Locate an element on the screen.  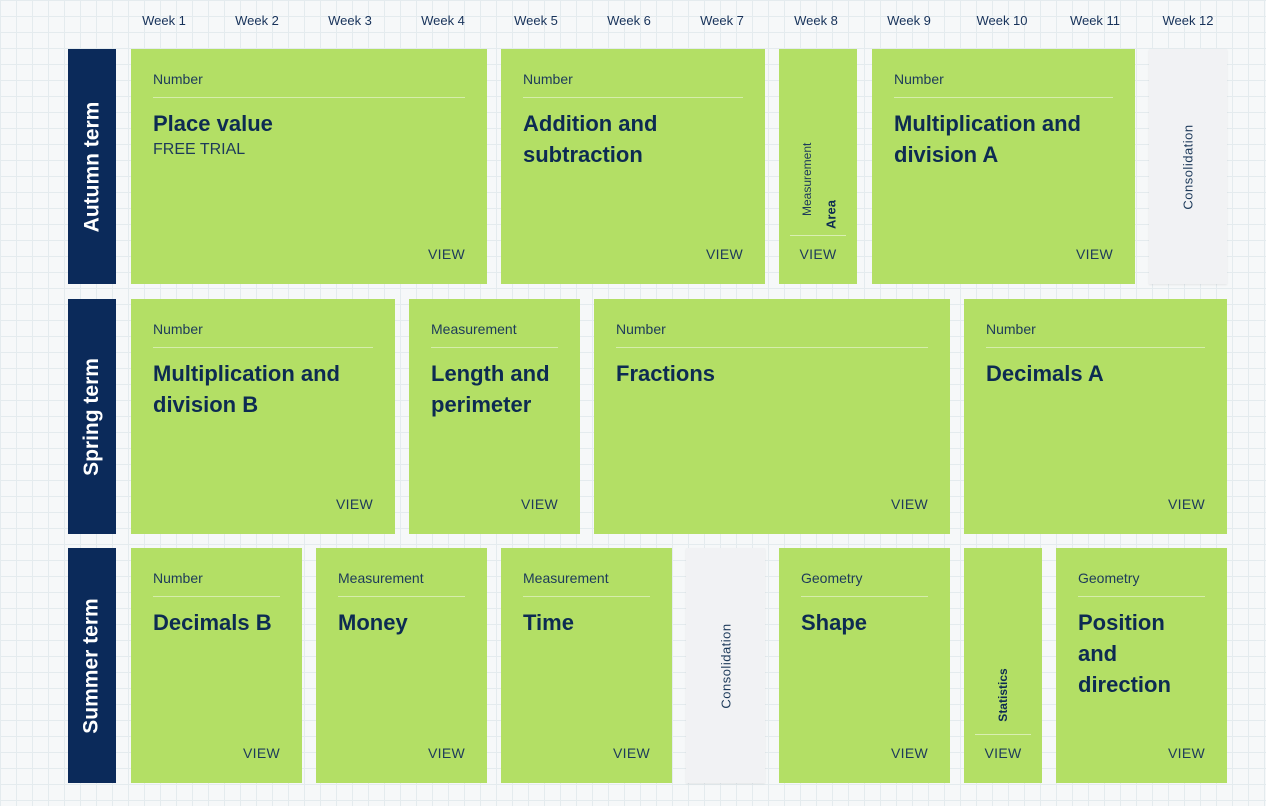
week-header-1: Week 1 is located at coordinates (164, 20).